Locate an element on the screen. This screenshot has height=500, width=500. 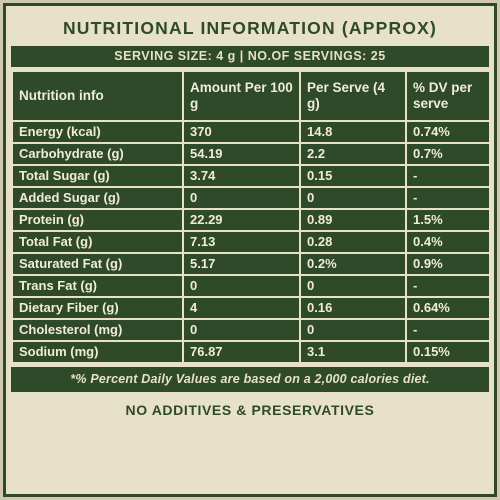
amount-per-100g: 22.29 is located at coordinates (241, 220).